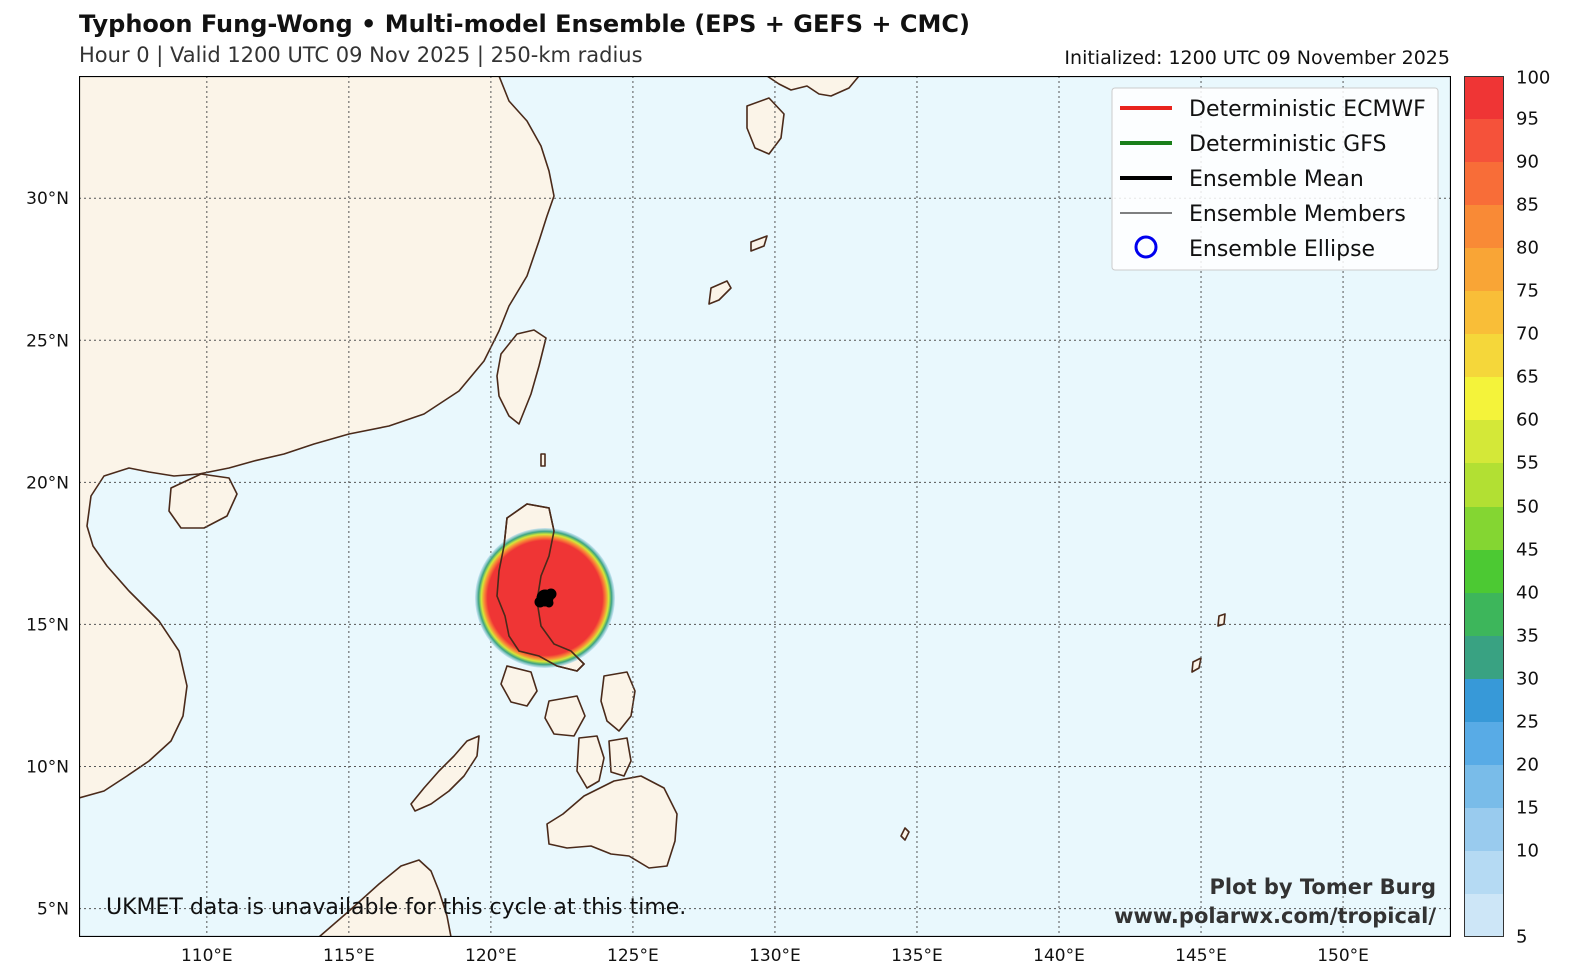 Image resolution: width=1575 pixels, height=978 pixels. What do you see at coordinates (545, 598) in the screenshot?
I see `ensemble-member-cluster` at bounding box center [545, 598].